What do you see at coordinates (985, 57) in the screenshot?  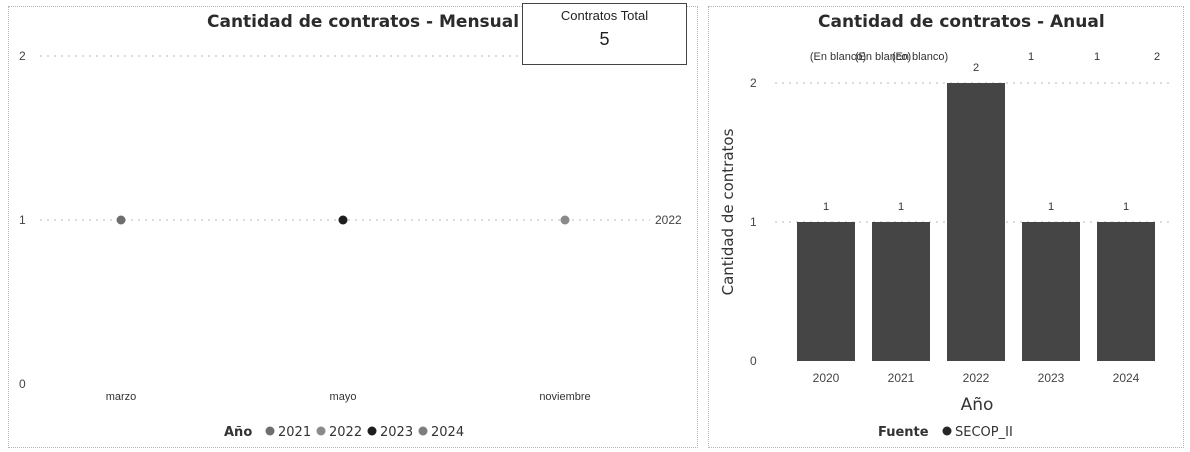 I see `annual-chart-top-labels: (En blanco)(En blanco)(En blanco) 1 1 2` at bounding box center [985, 57].